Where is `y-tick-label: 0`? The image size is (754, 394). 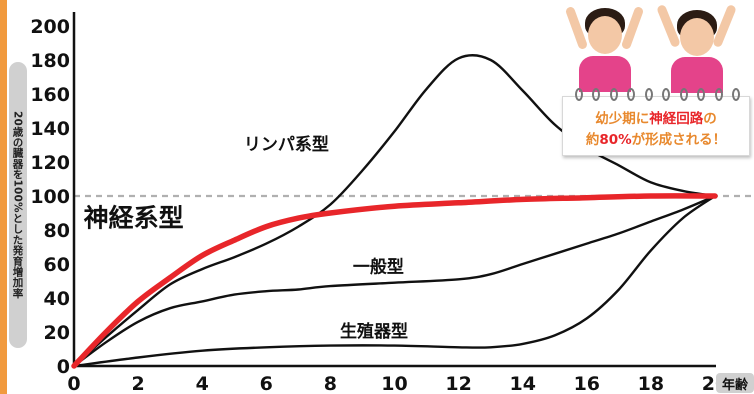 y-tick-label: 0 is located at coordinates (63, 367).